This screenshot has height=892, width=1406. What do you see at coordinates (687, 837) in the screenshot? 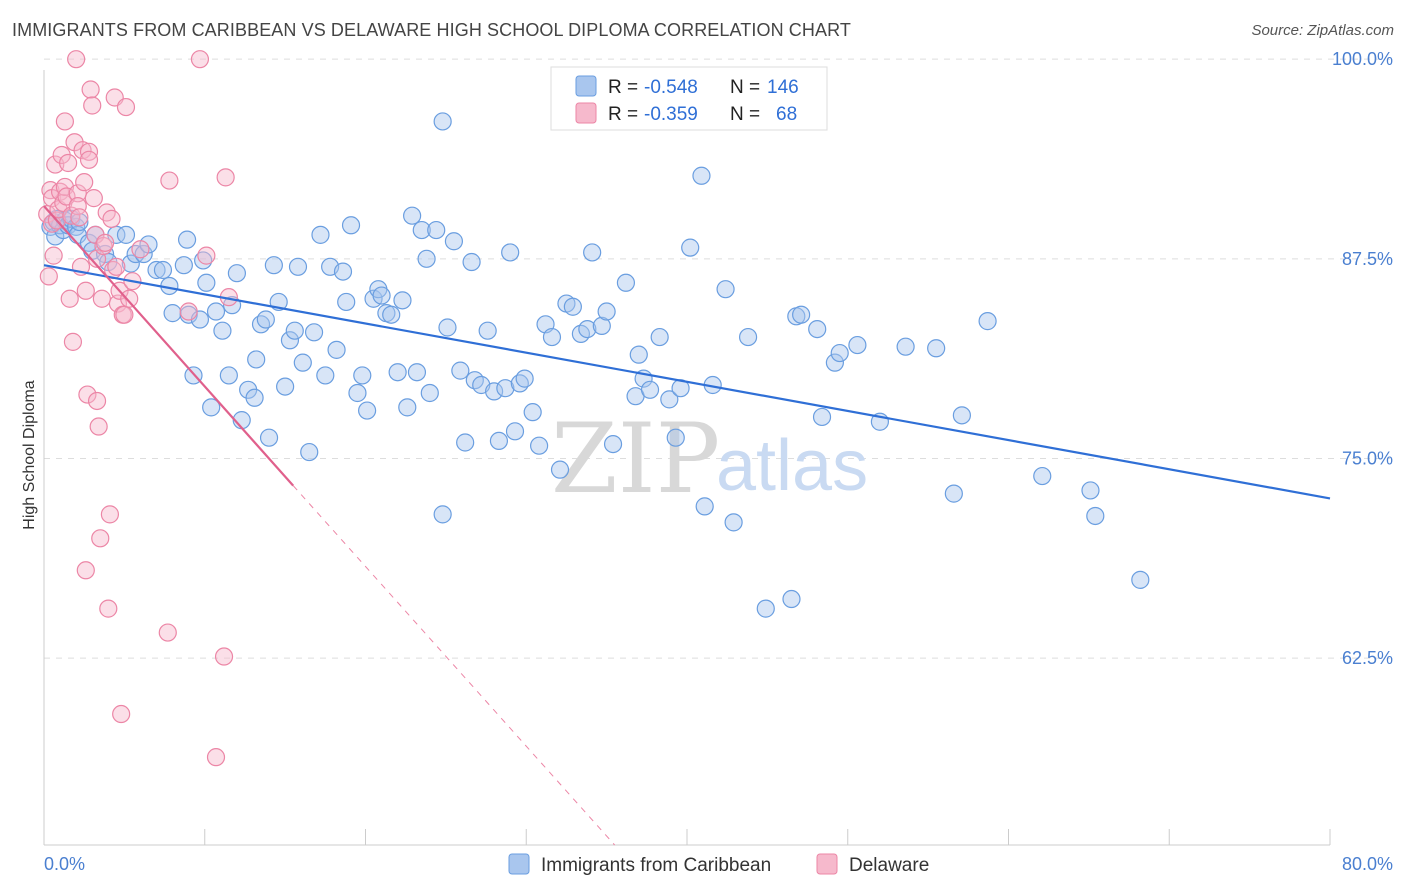
I see `x-ticks` at bounding box center [687, 837].